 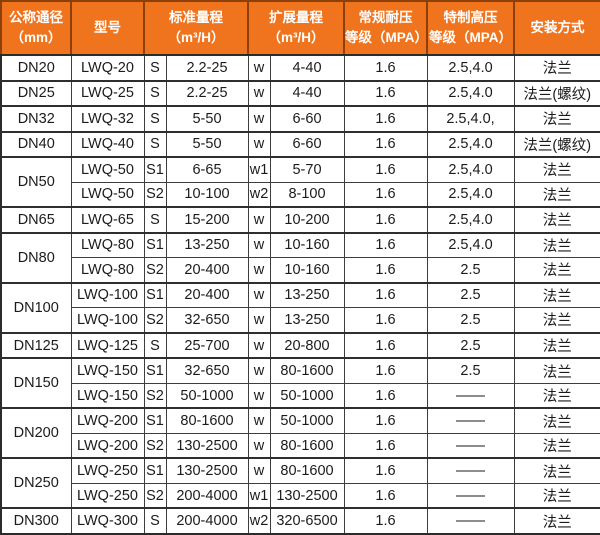 I want to click on table-row: LWQ-250 S2 200-4000 w1 130-2500 1.6 —— 法兰, so click(x=300, y=495).